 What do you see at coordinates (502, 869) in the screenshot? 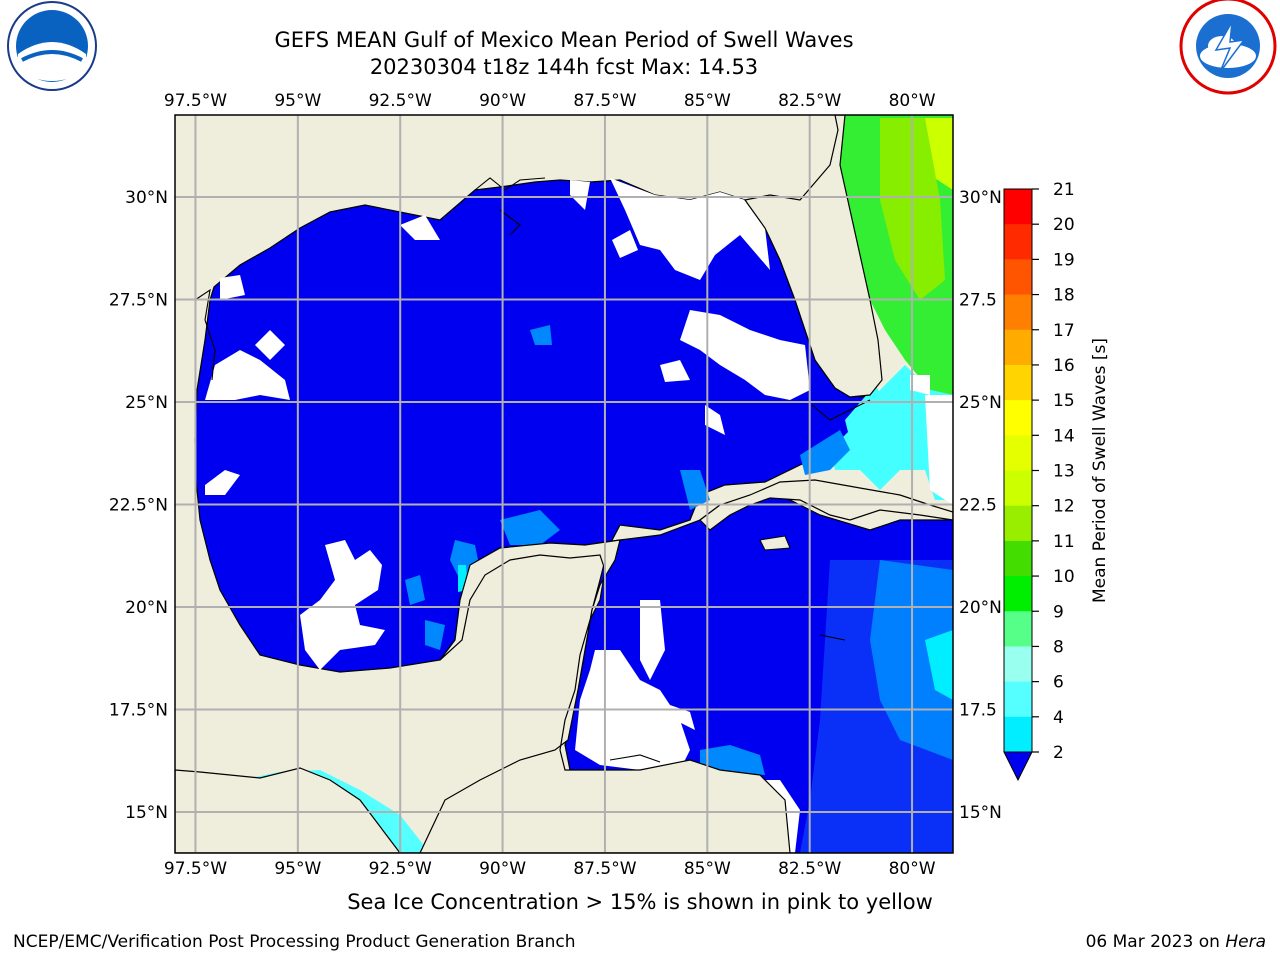
I see `lon-label-bottom: 90°W` at bounding box center [502, 869].